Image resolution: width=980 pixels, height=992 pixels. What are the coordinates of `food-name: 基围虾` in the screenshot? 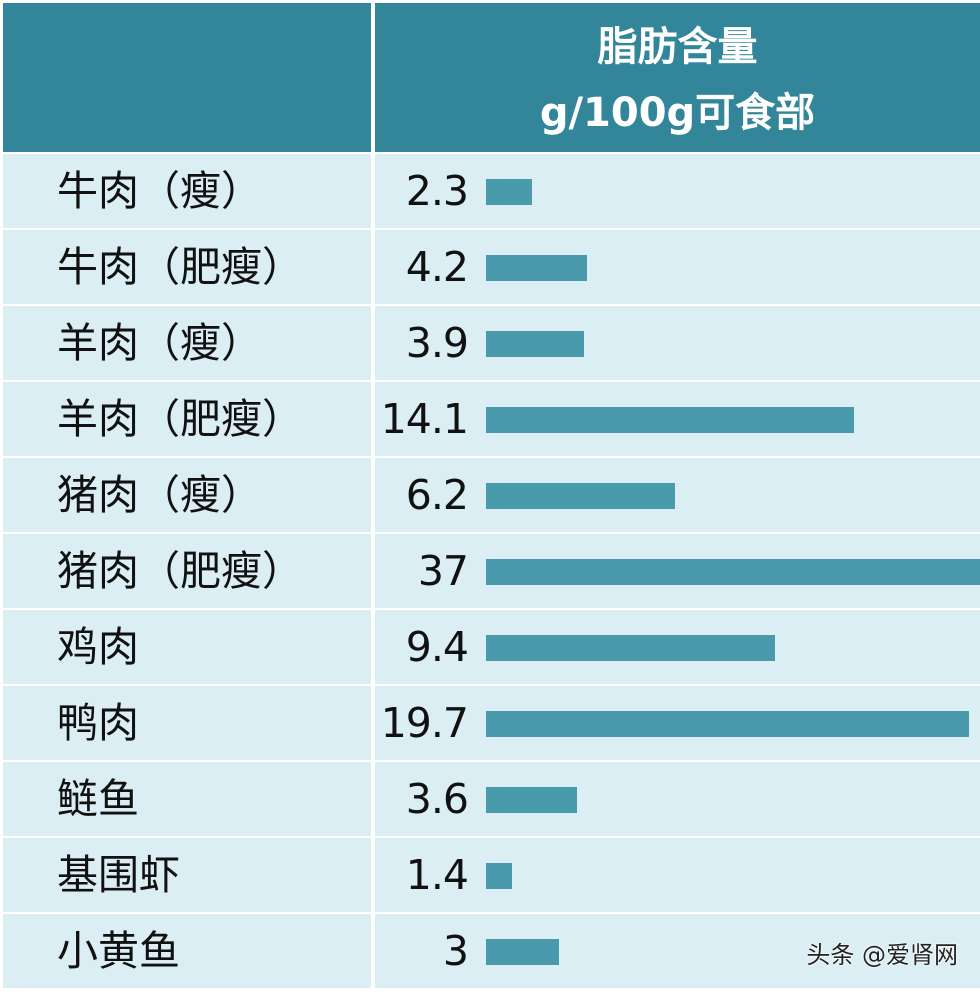 It's located at (118, 875).